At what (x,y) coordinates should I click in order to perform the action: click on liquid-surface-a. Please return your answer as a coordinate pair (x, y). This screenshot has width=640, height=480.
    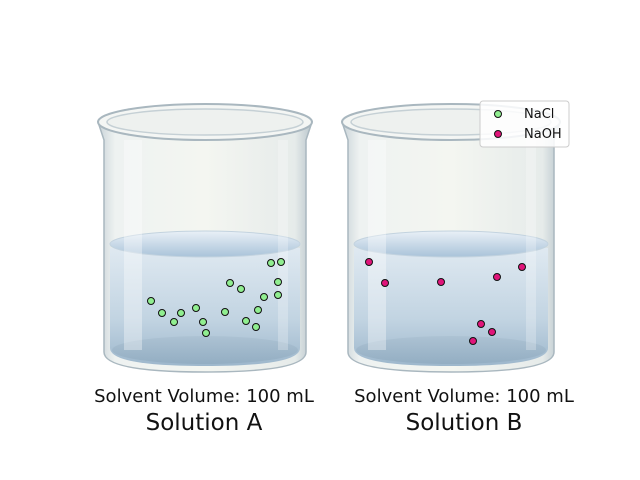
    Looking at the image, I should click on (205, 244).